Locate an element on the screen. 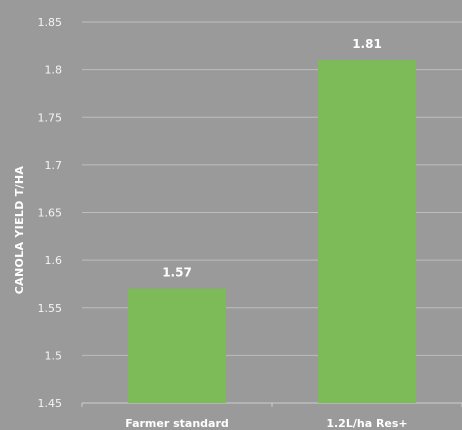 Image resolution: width=462 pixels, height=430 pixels. y-tick-label: 1.8 is located at coordinates (54, 70).